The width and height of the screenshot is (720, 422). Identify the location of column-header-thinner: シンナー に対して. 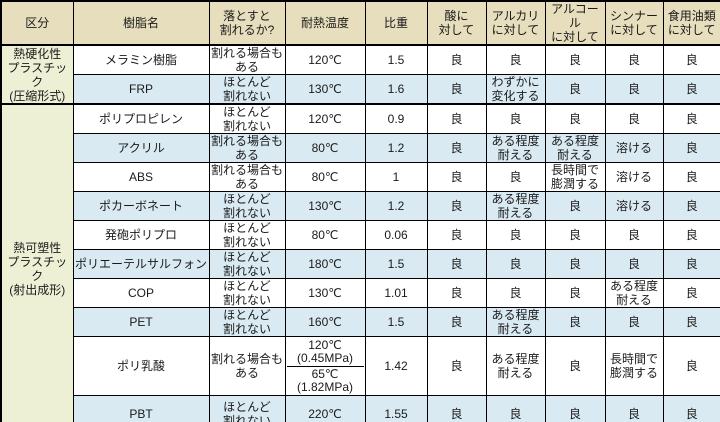
(634, 23).